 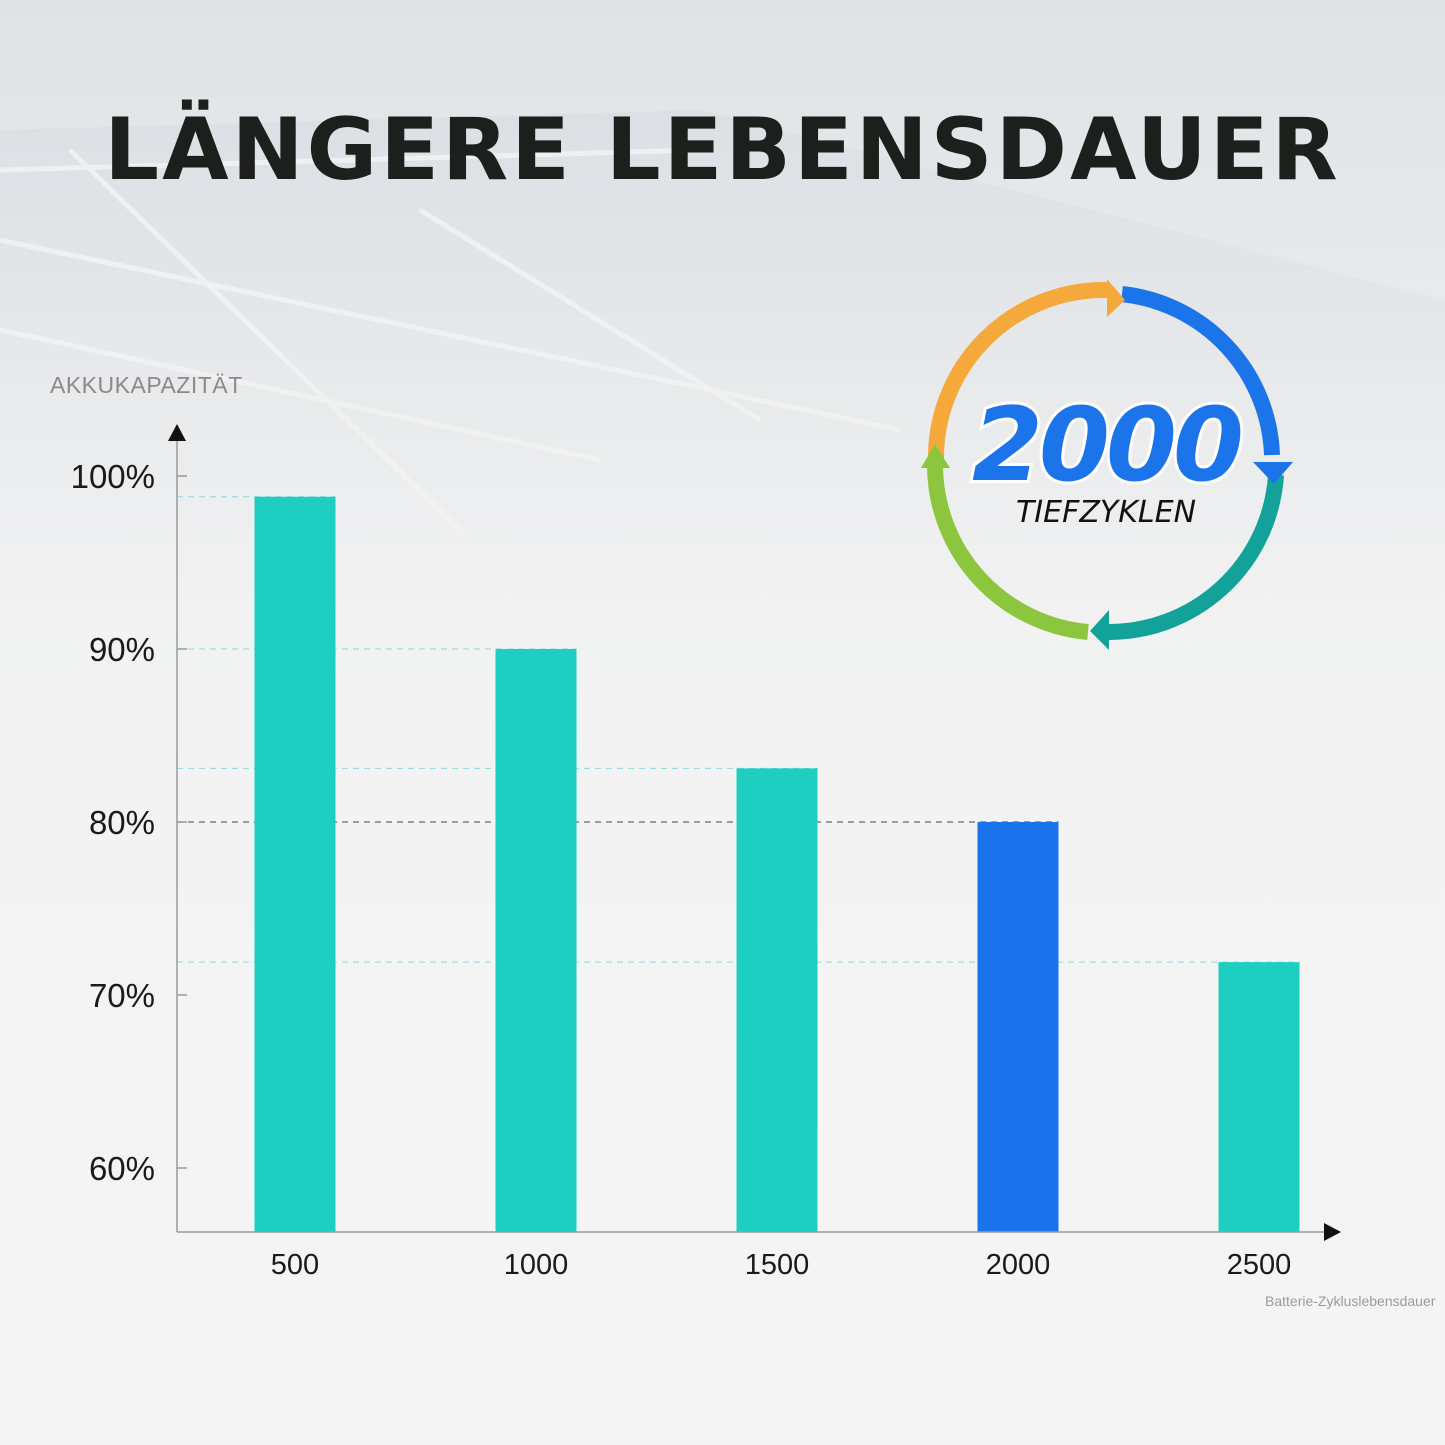 What do you see at coordinates (122, 995) in the screenshot?
I see `y-tick-label: 70%` at bounding box center [122, 995].